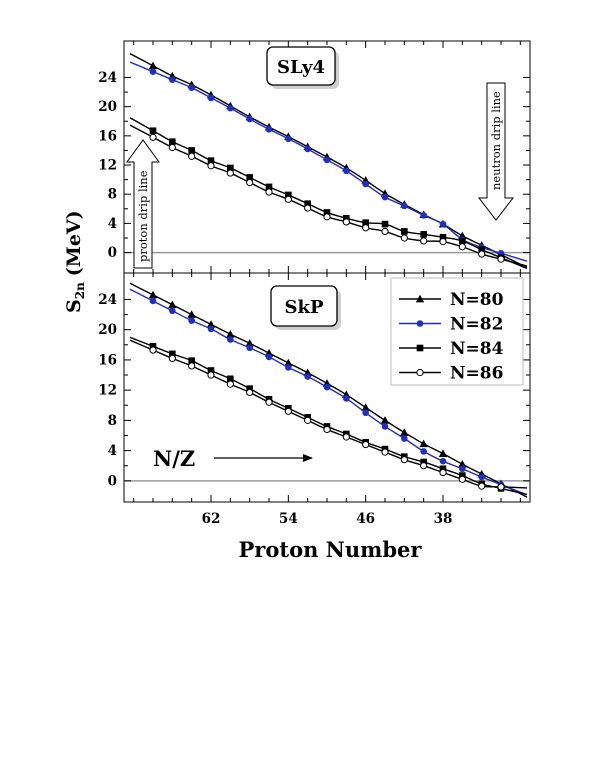  What do you see at coordinates (476, 325) in the screenshot?
I see `legend-label-n82: N=82` at bounding box center [476, 325].